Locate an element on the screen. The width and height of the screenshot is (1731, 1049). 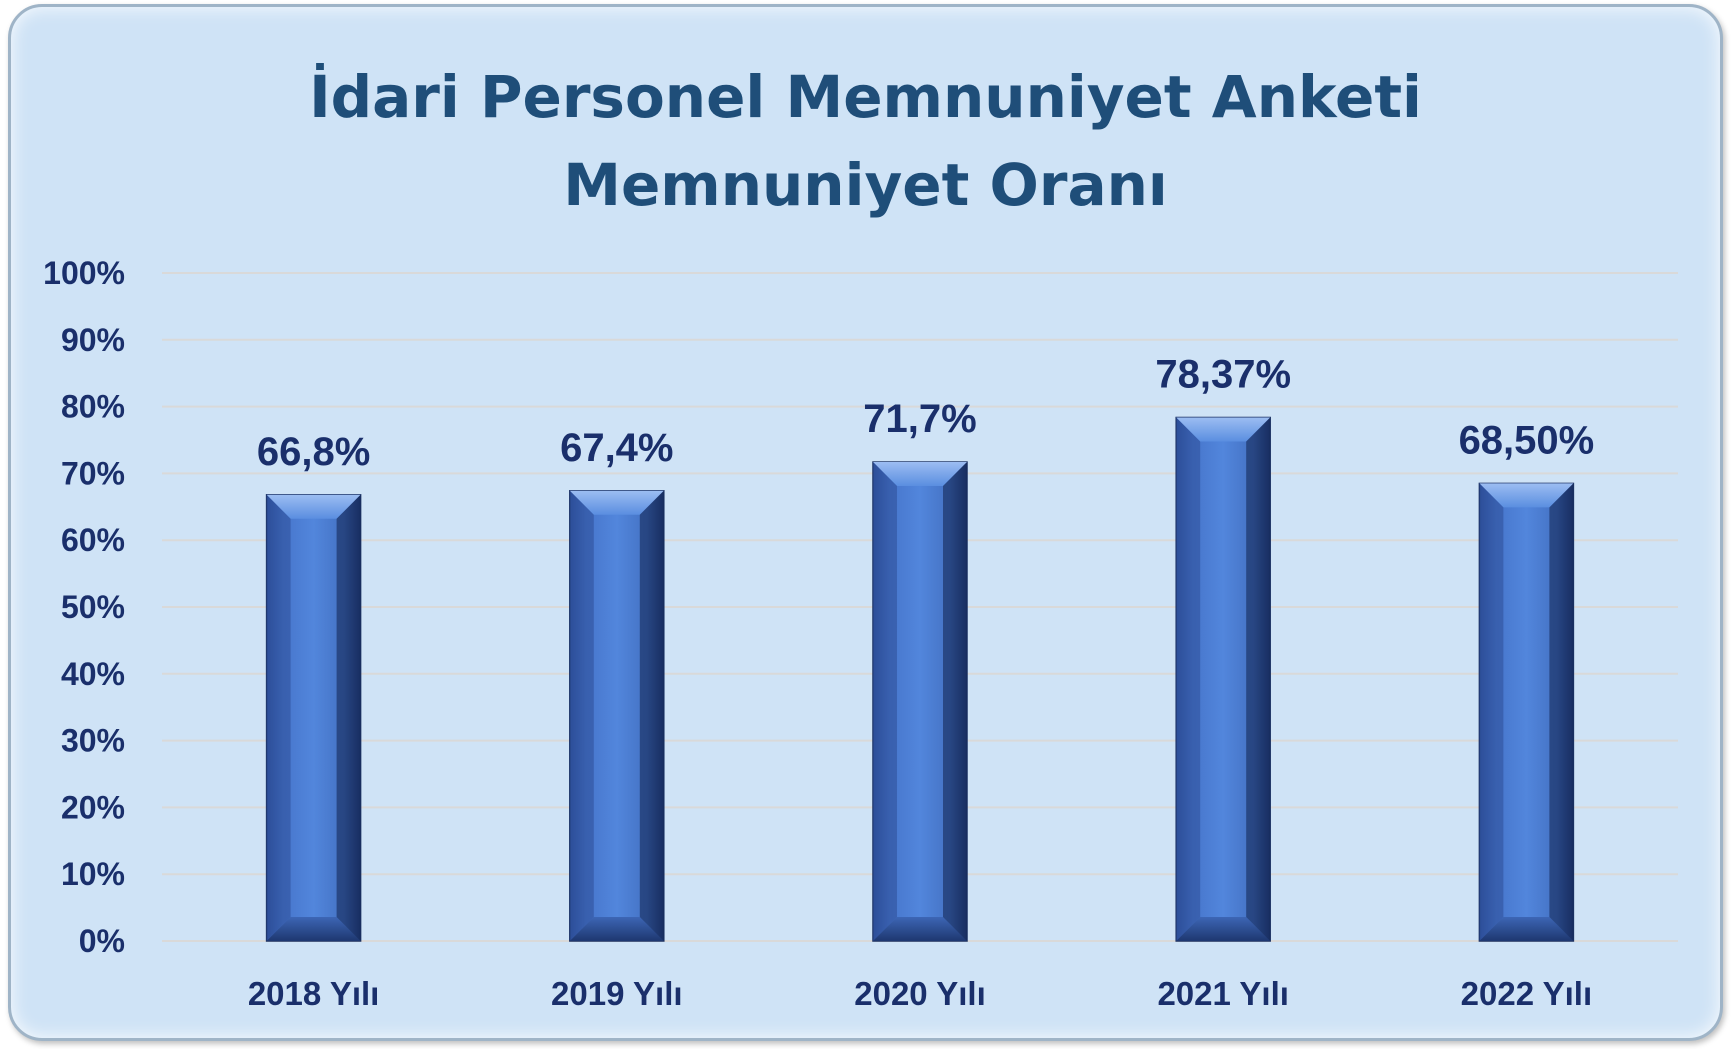
y-tick-label: 80% is located at coordinates (93, 407).